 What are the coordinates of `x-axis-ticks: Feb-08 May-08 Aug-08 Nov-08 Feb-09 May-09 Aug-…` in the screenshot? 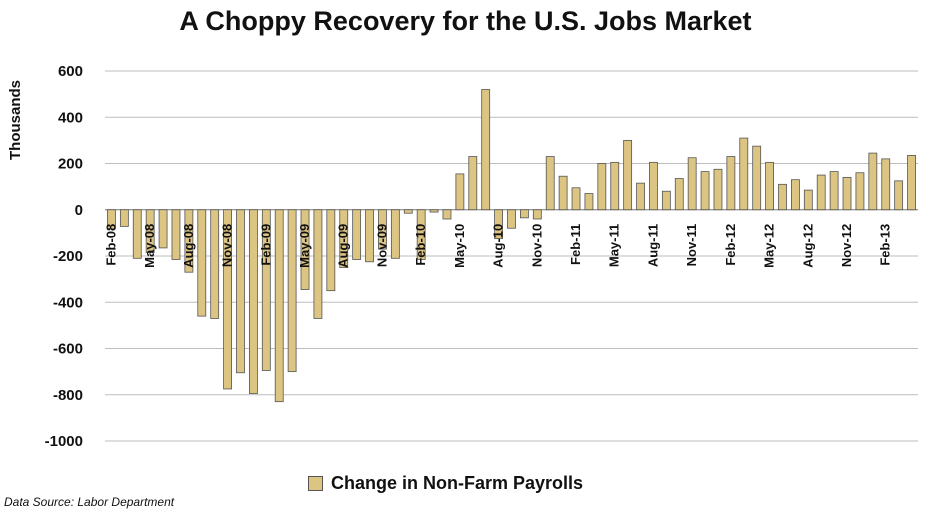 It's located at (497, 246).